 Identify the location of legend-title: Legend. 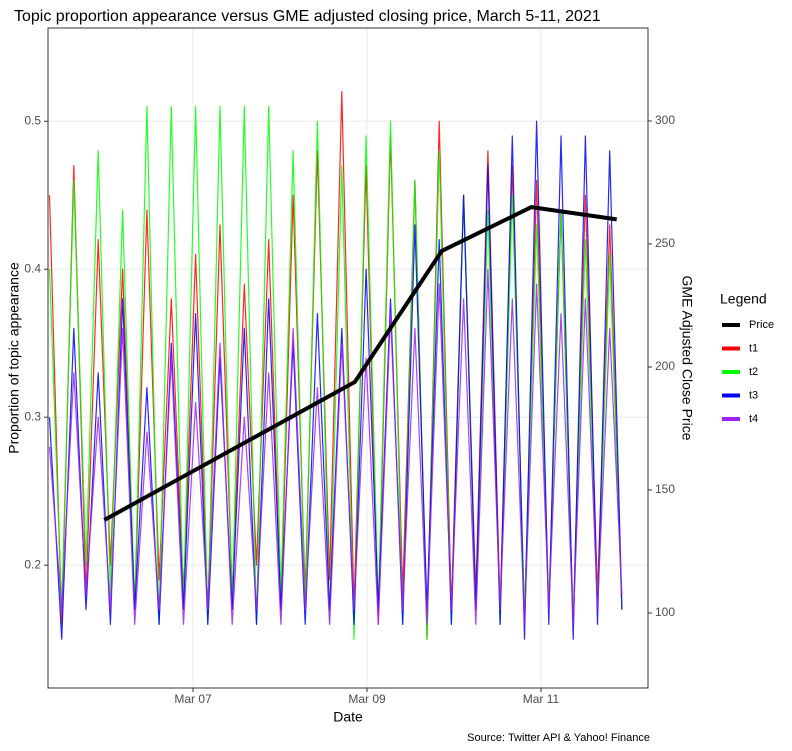
(743, 299).